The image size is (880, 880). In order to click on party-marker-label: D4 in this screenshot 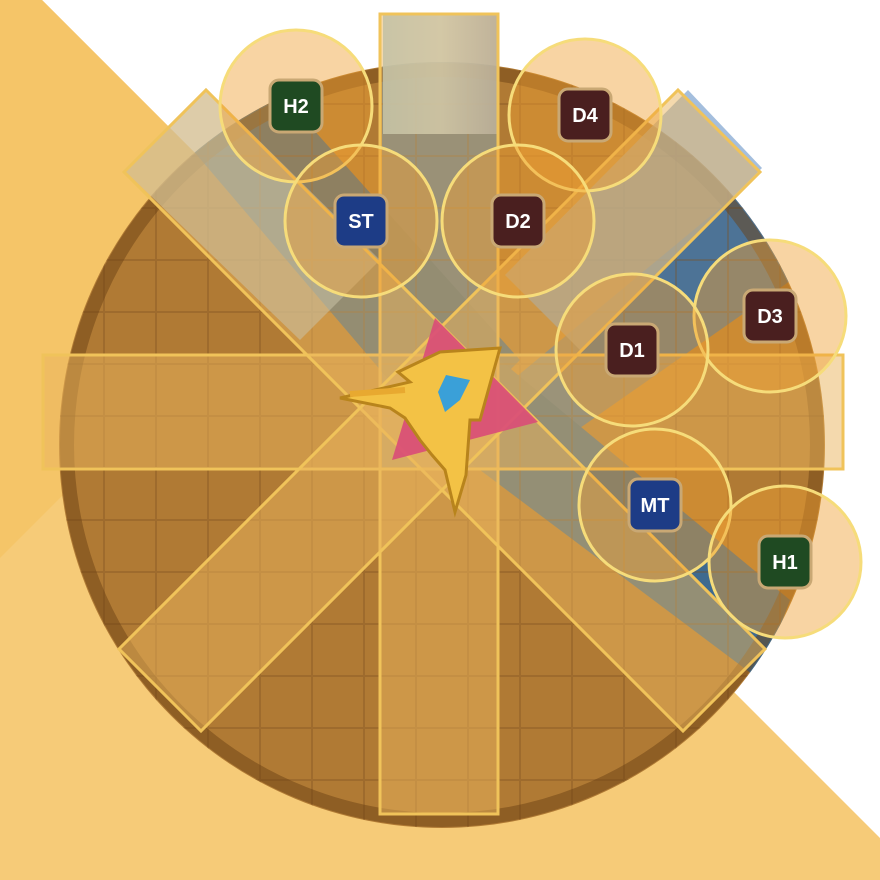, I will do `click(585, 116)`.